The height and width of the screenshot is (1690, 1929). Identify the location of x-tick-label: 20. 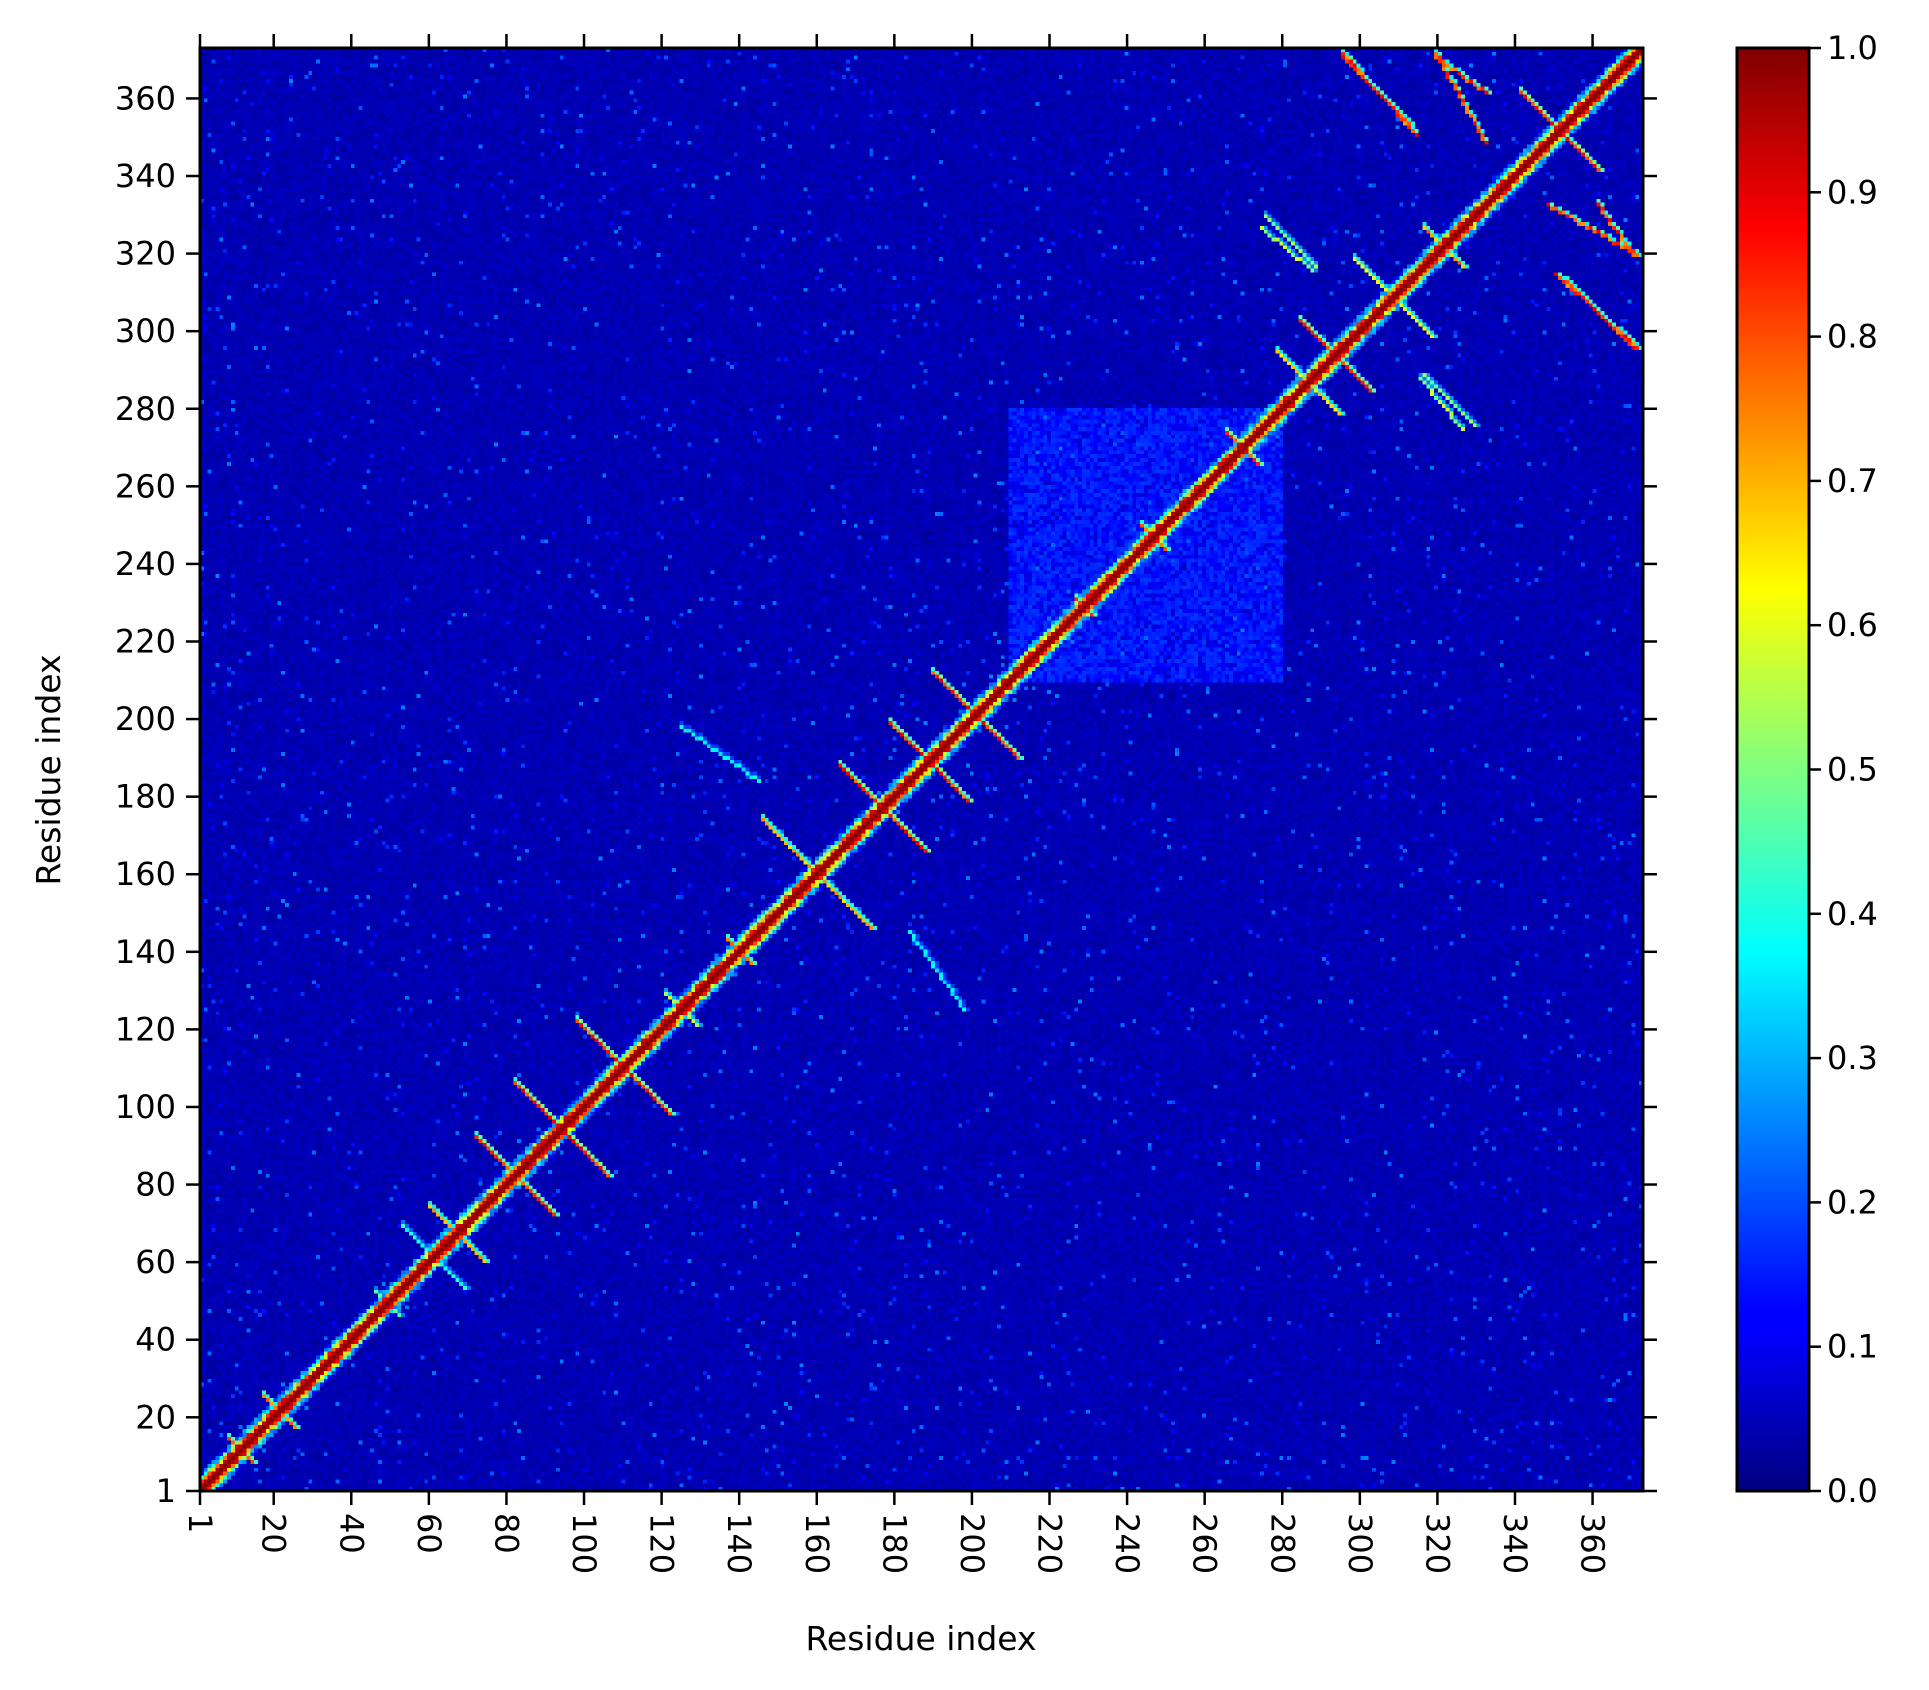
(274, 1533).